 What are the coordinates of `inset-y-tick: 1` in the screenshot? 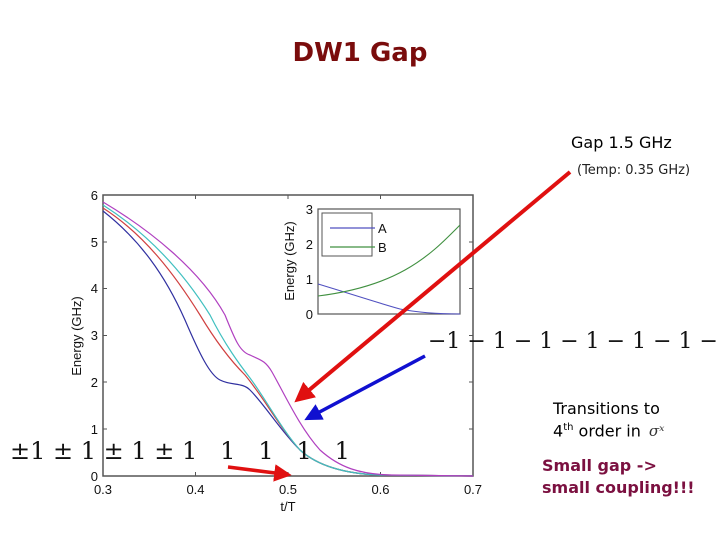 It's located at (309, 279).